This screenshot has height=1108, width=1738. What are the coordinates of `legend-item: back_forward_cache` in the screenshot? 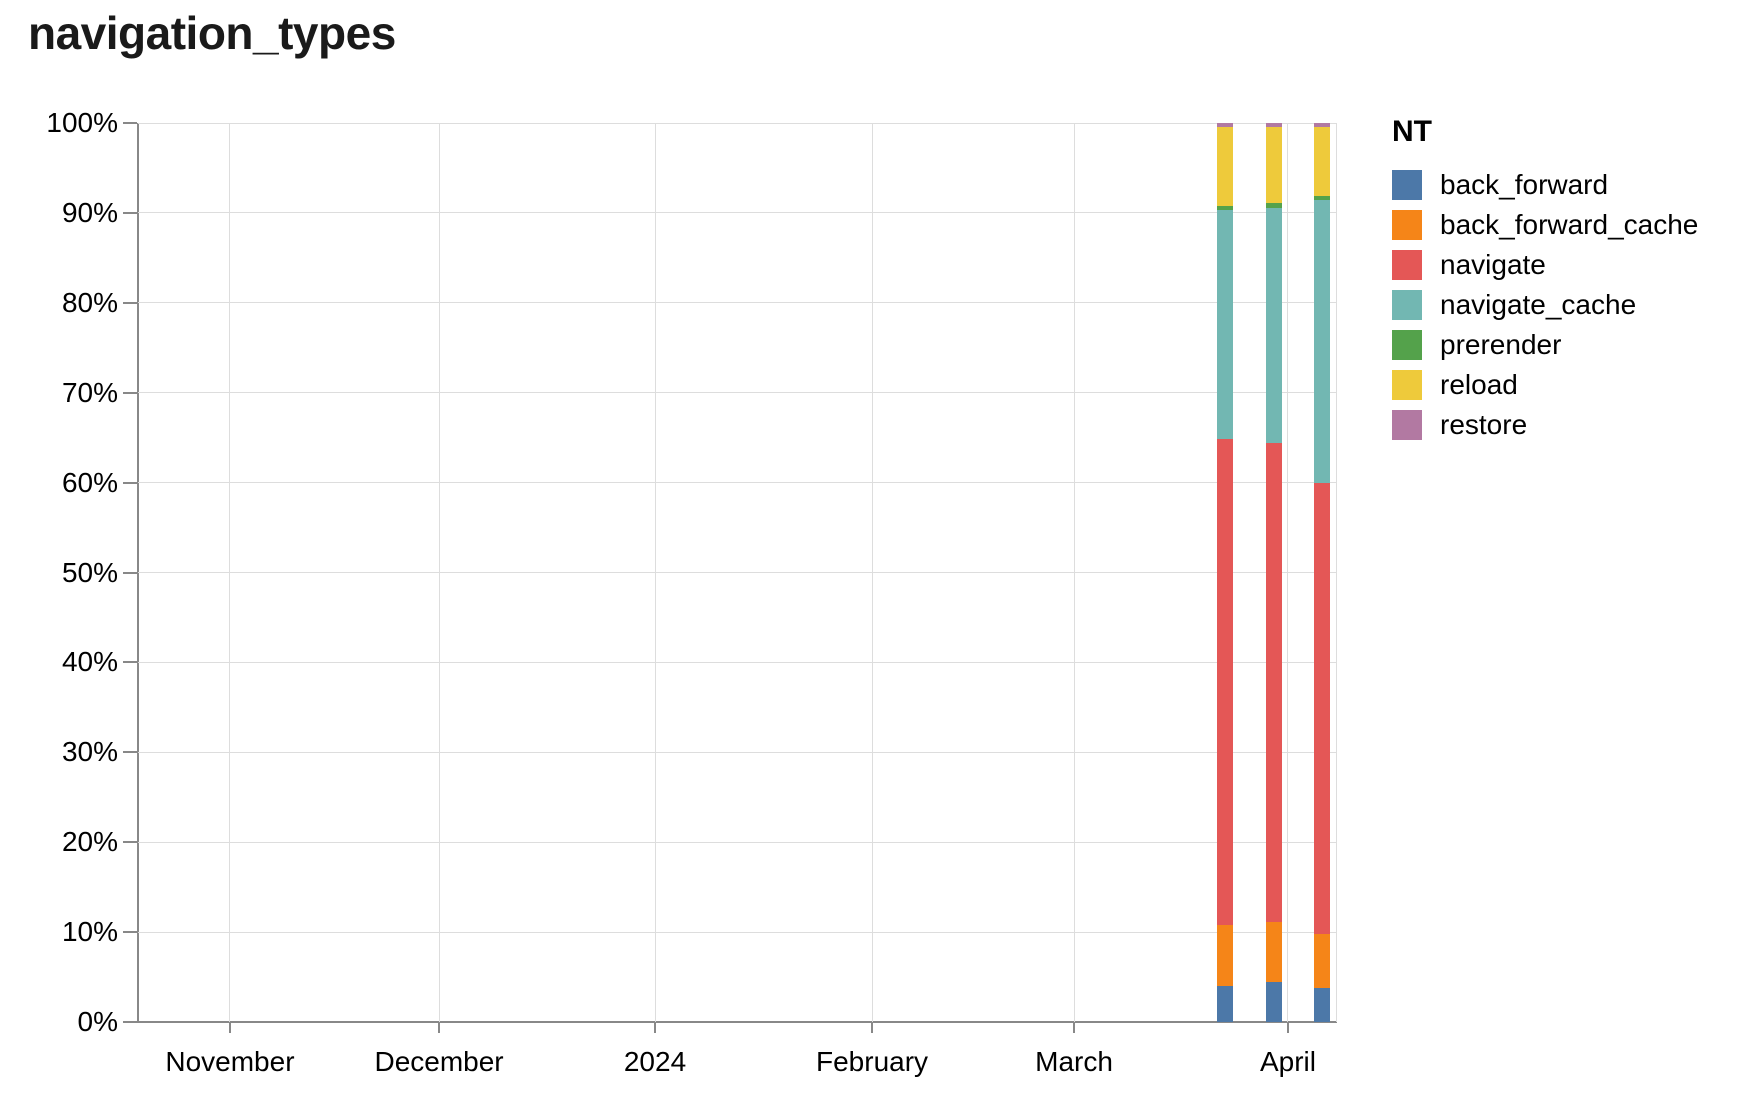 It's located at (1545, 225).